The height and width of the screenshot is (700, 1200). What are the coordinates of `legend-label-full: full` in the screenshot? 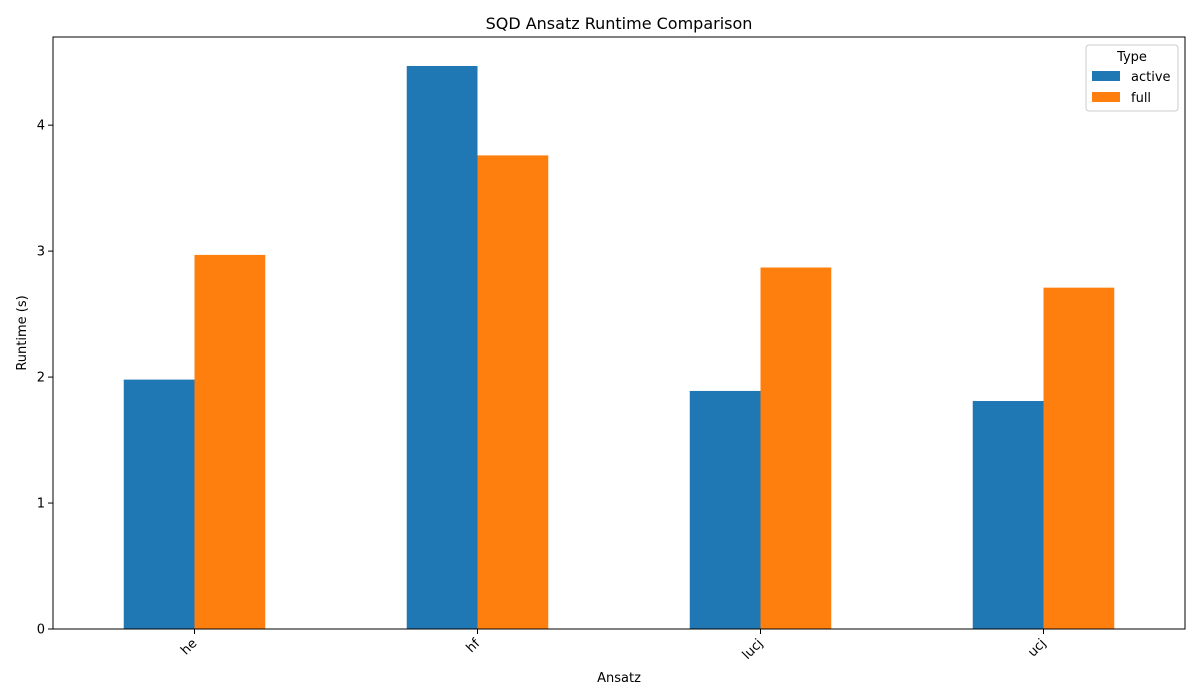 It's located at (1141, 98).